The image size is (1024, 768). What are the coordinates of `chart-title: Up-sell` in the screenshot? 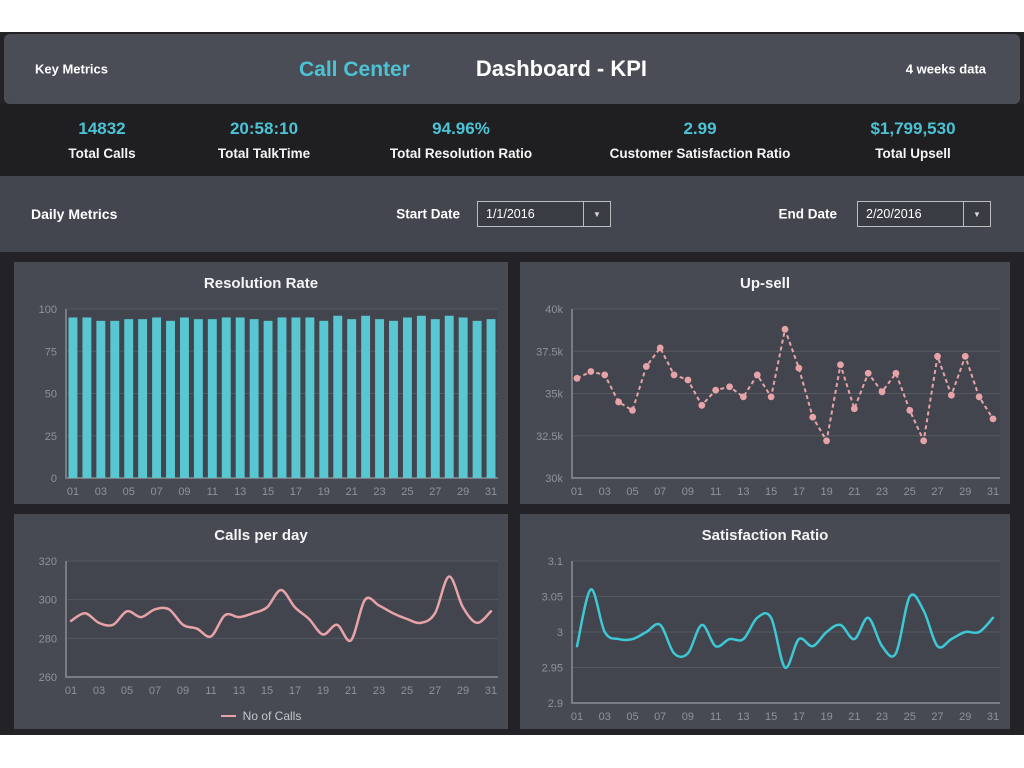 It's located at (764, 283).